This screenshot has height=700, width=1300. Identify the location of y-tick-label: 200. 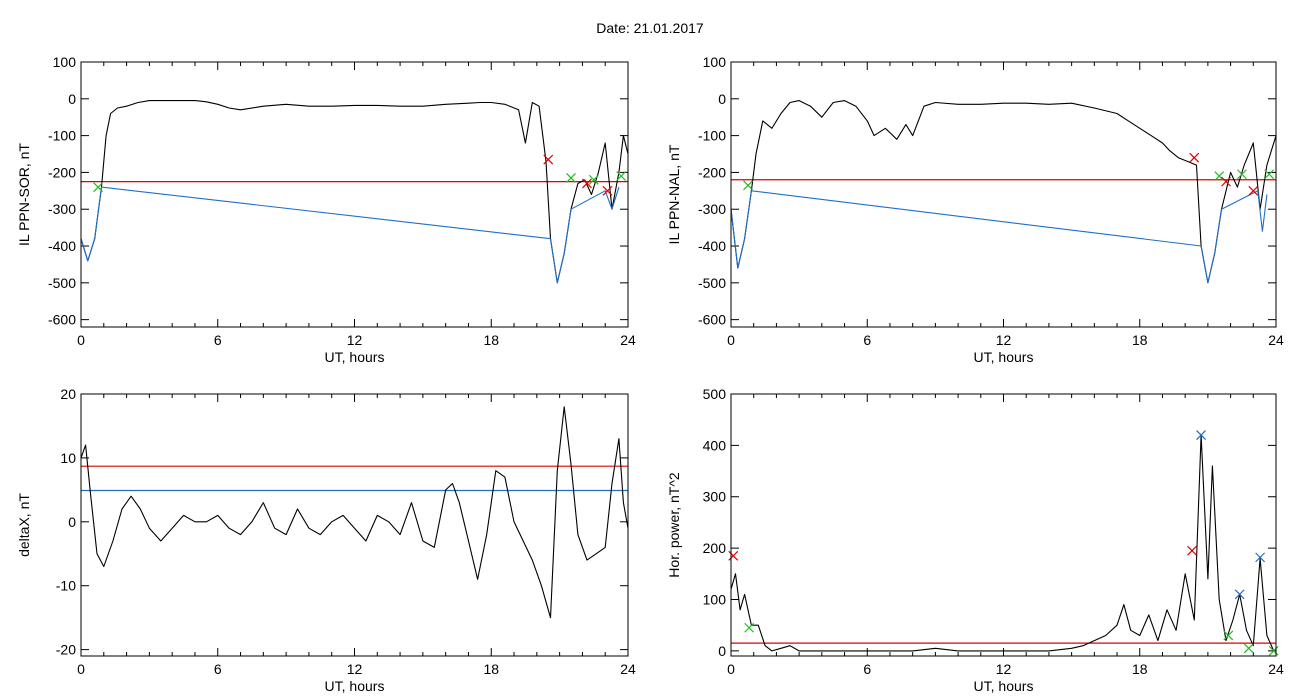
(715, 548).